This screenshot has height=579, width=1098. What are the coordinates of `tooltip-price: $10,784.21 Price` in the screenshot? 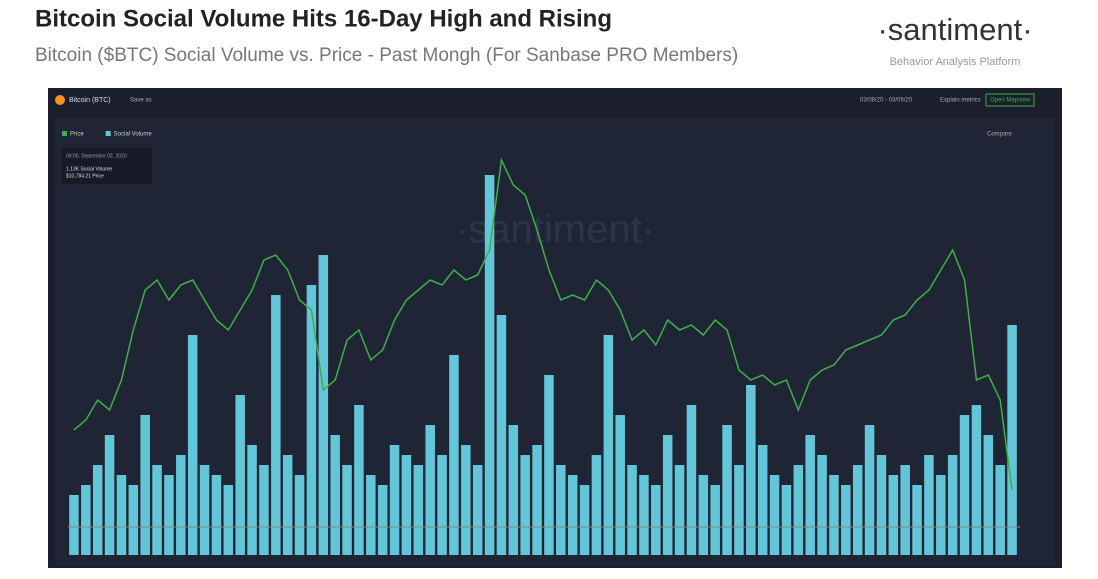 It's located at (85, 176).